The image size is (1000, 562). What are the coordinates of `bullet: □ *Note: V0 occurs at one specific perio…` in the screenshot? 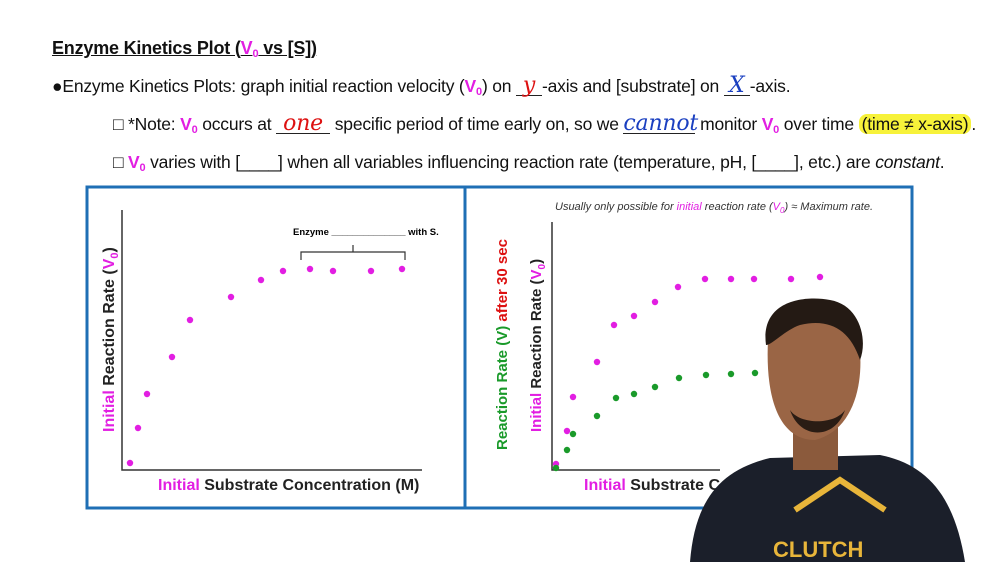 It's located at (545, 124).